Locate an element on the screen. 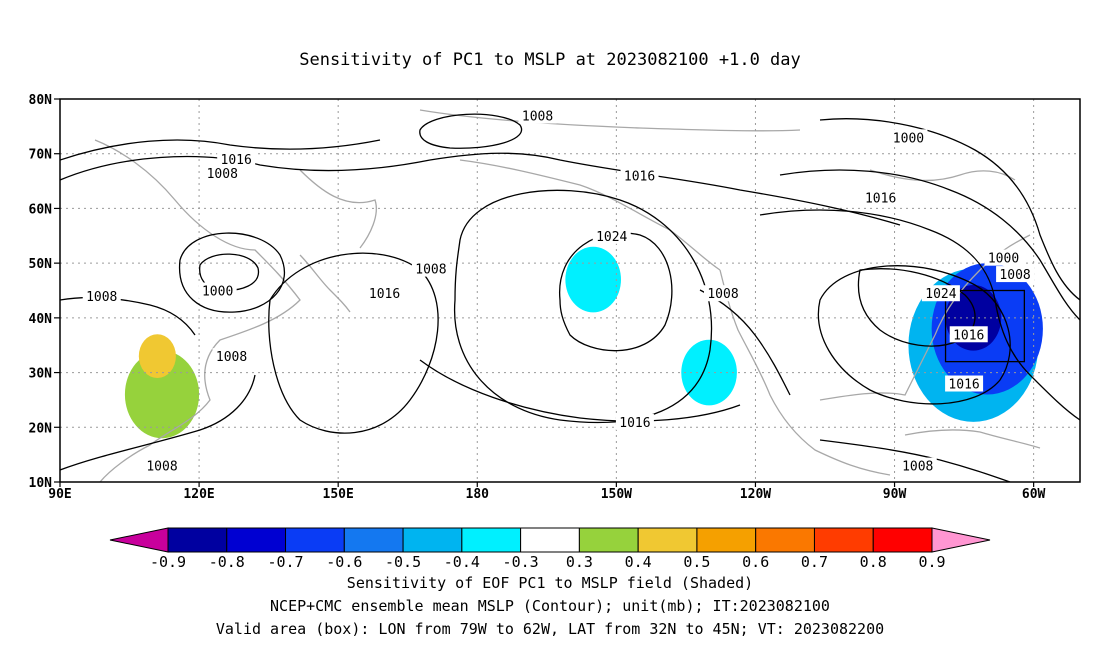  contour-1000-north-atlantic is located at coordinates (949, 209).